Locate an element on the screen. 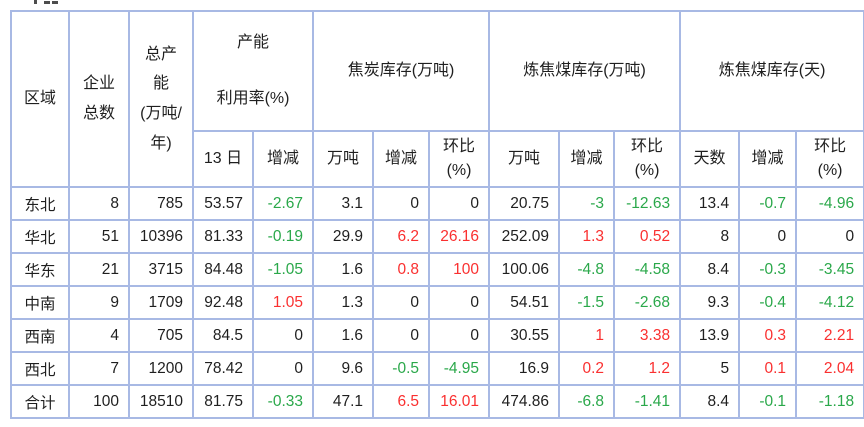  data-cell: 78.42 is located at coordinates (223, 368).